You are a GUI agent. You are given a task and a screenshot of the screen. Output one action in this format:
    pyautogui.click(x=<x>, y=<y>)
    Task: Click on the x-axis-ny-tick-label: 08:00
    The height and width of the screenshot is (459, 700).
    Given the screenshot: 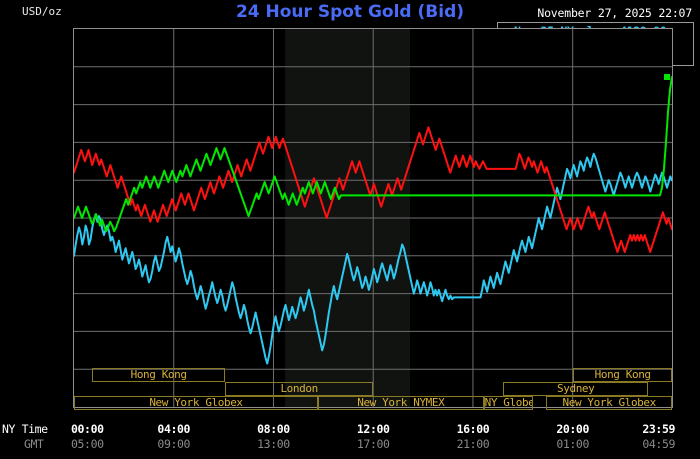 What is the action you would take?
    pyautogui.click(x=273, y=429)
    